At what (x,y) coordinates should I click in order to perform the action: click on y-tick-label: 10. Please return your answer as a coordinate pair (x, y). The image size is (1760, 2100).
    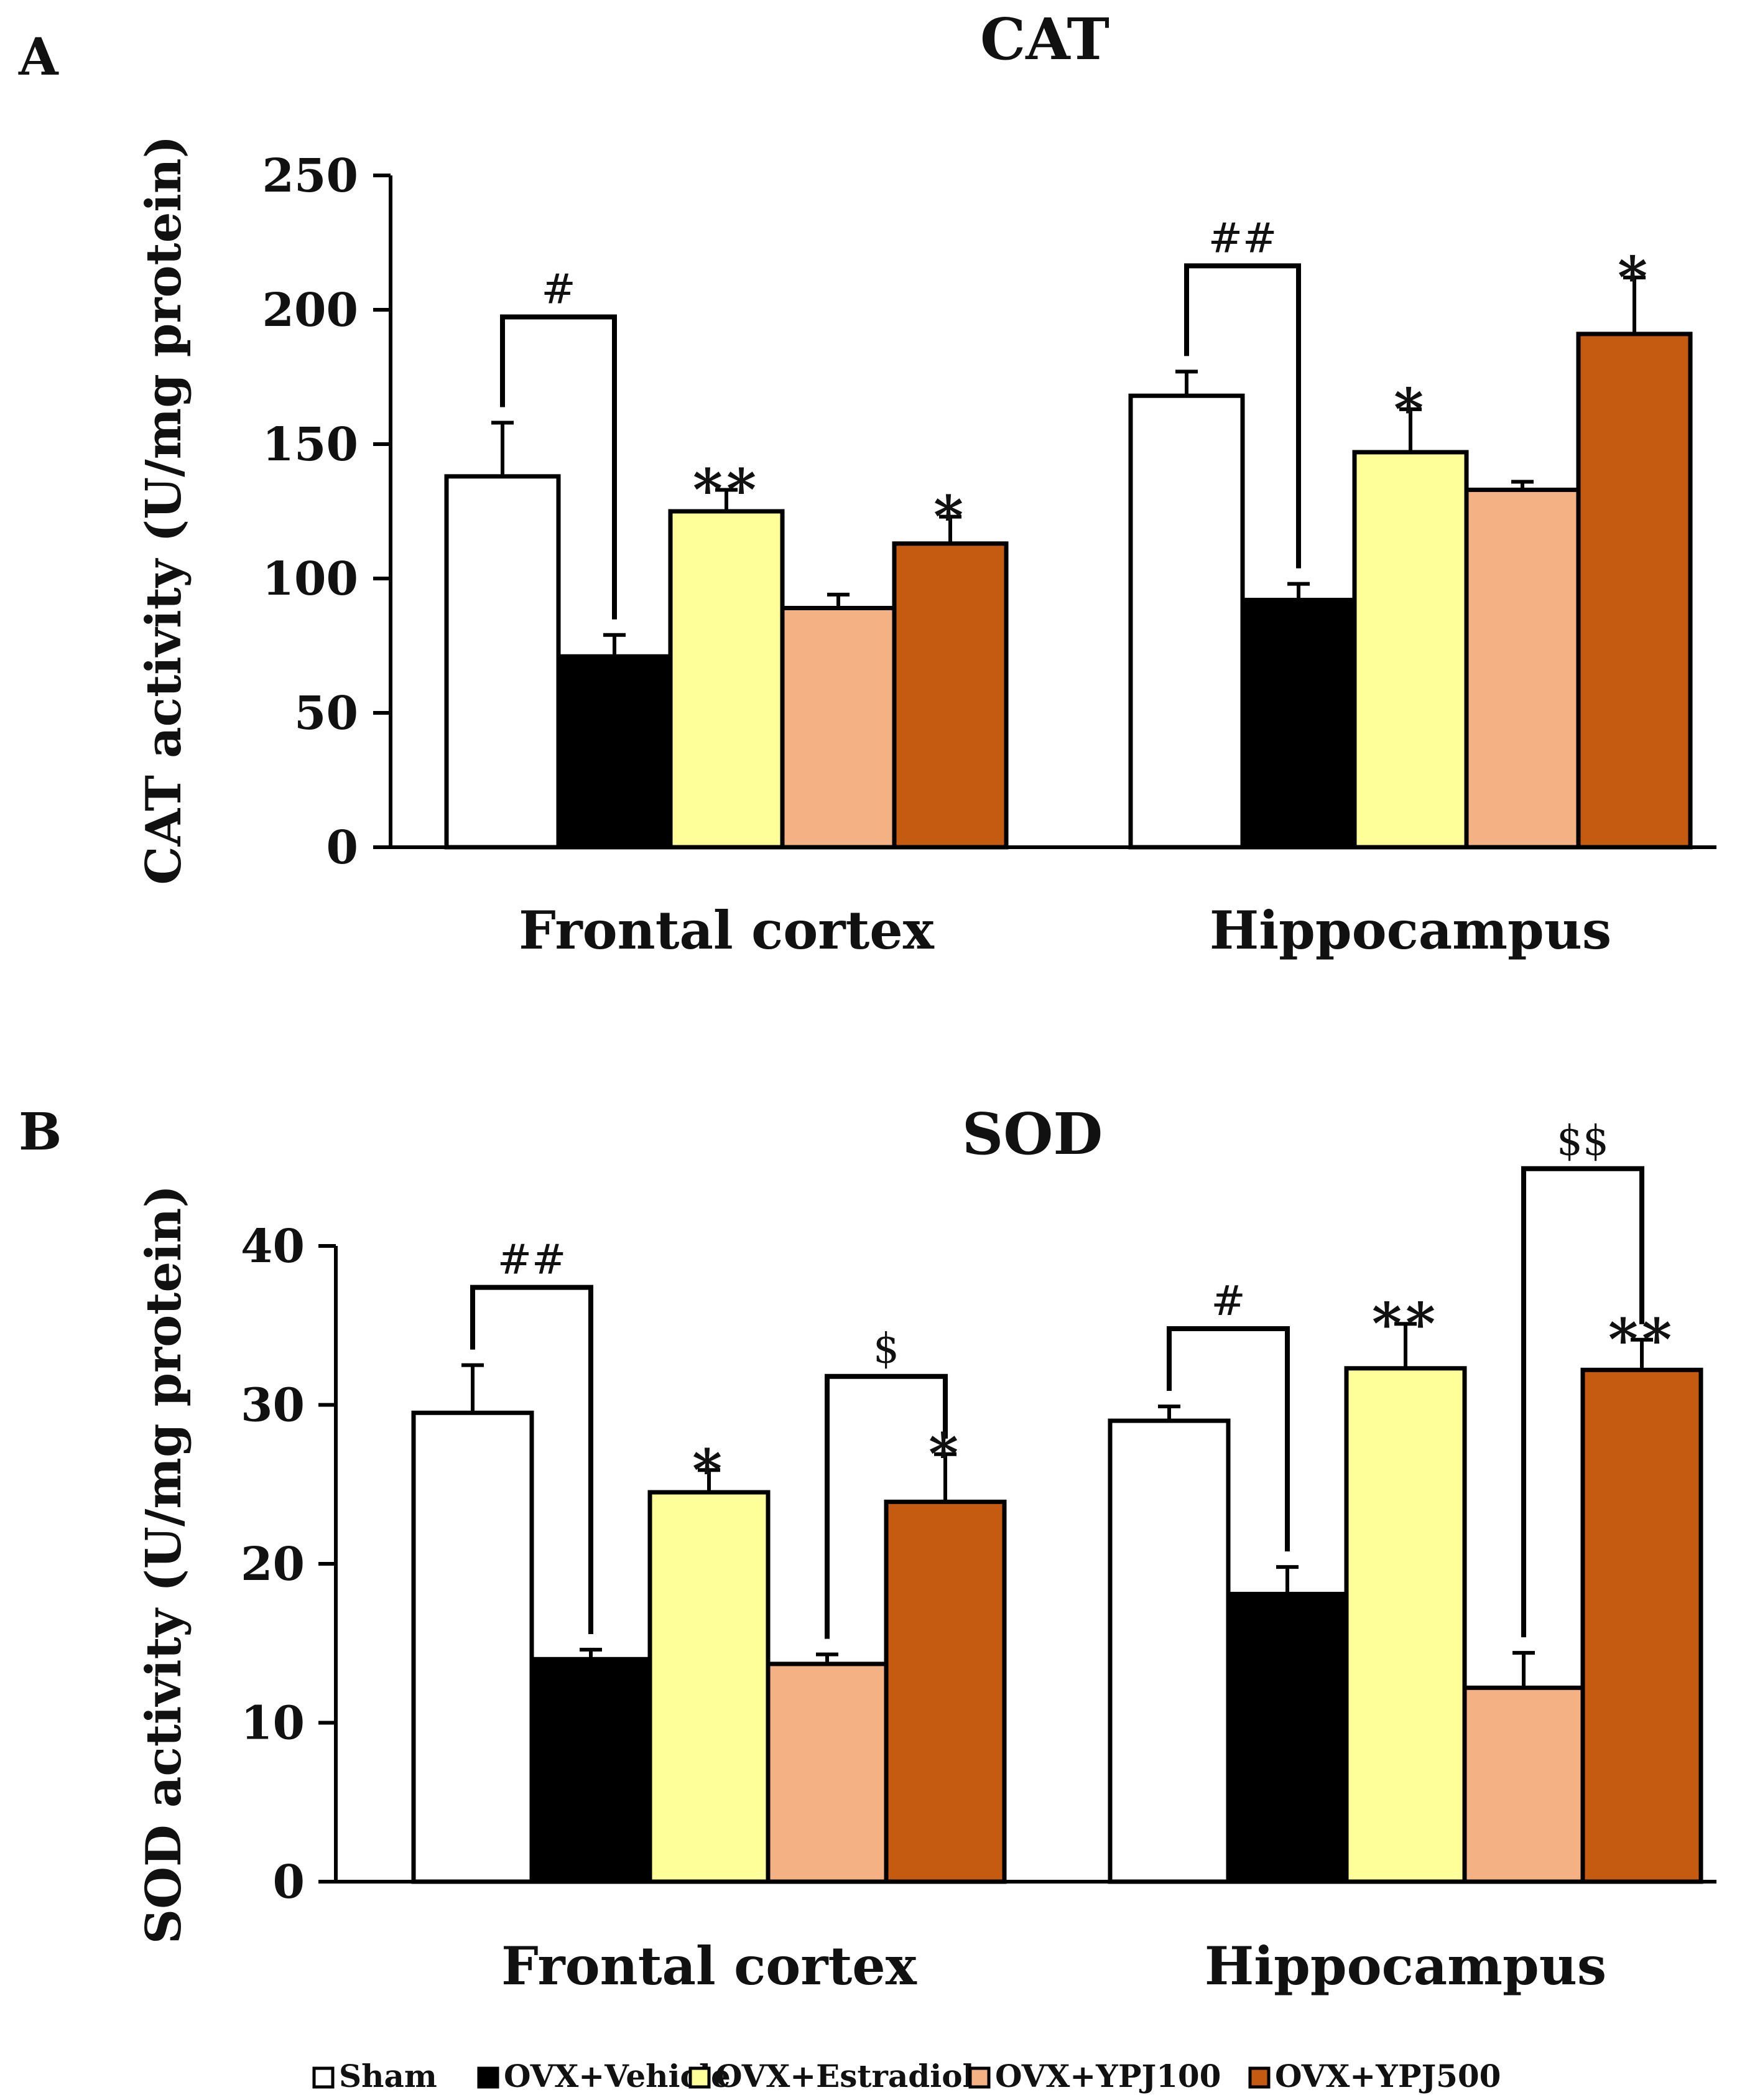
    Looking at the image, I should click on (273, 1724).